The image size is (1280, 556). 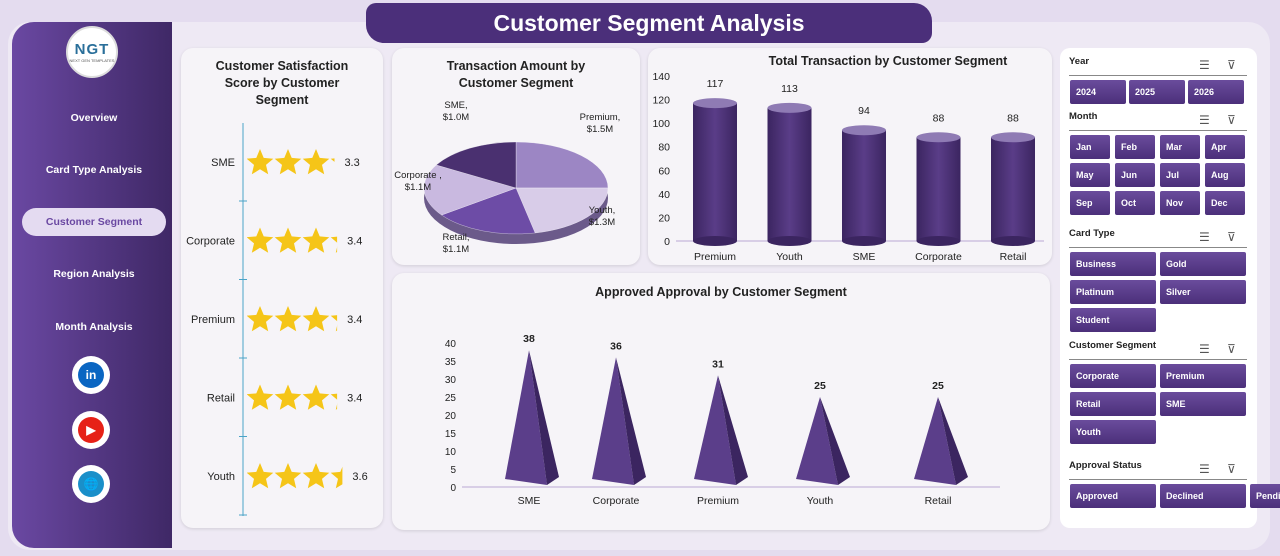 I want to click on slicer-item-aug: Aug, so click(x=1225, y=175).